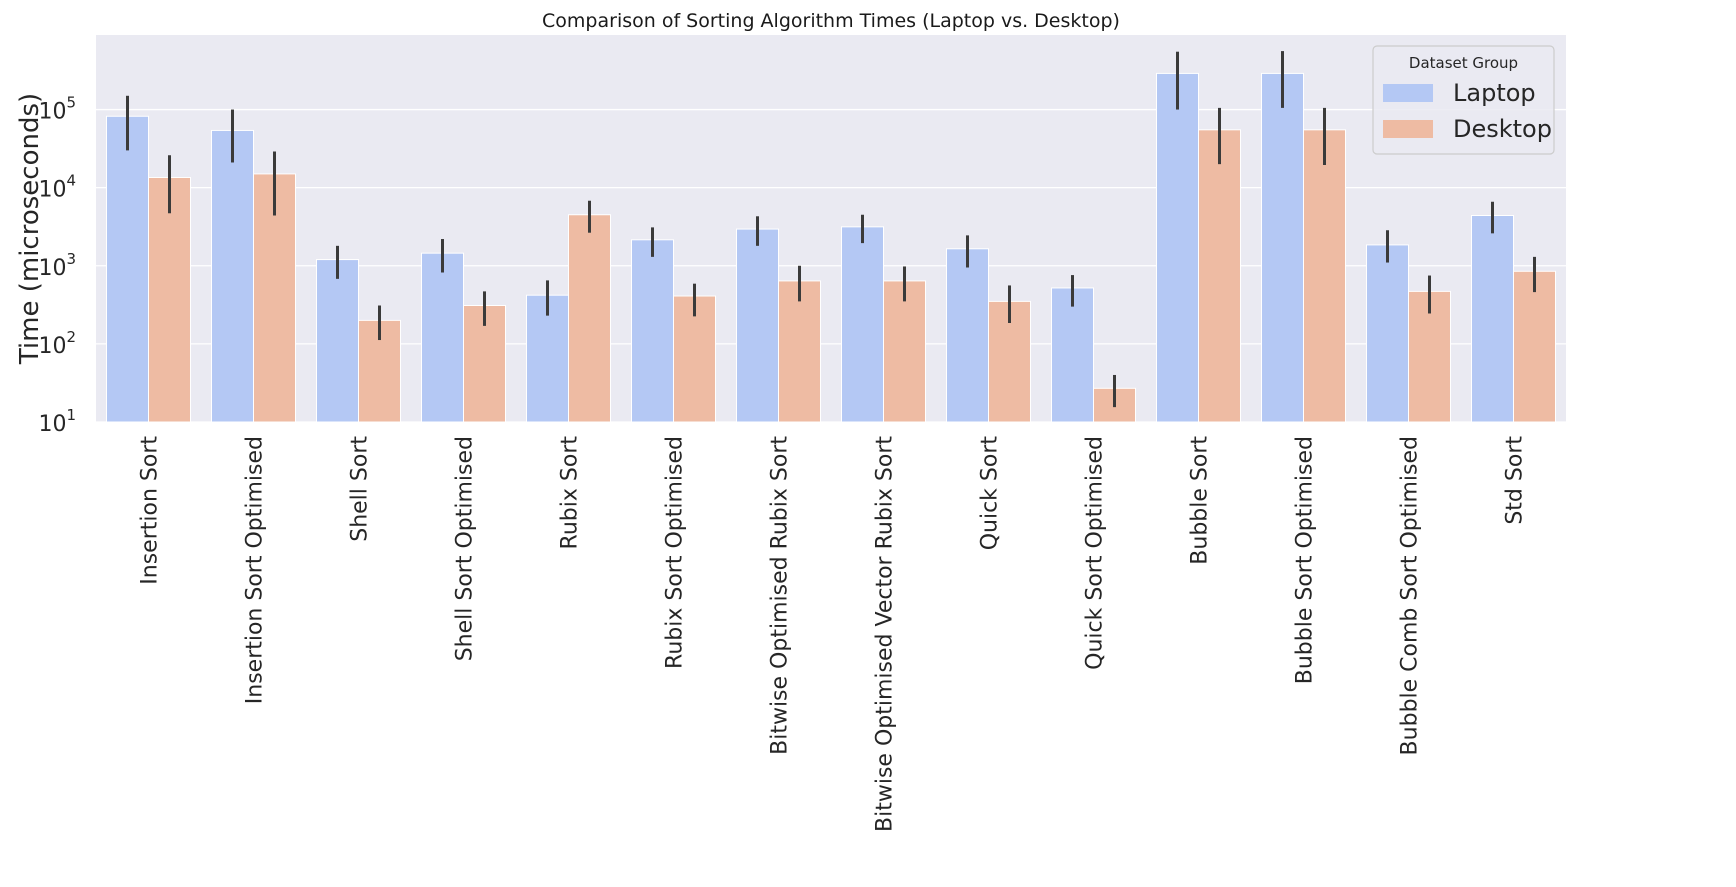 The height and width of the screenshot is (887, 1736). Describe the element at coordinates (150, 510) in the screenshot. I see `x-tick-label: Insertion Sort` at that location.